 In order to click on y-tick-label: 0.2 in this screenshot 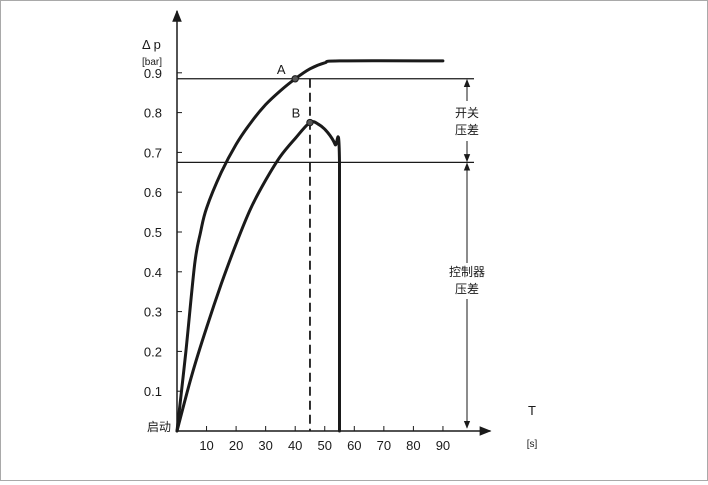, I will do `click(153, 351)`.